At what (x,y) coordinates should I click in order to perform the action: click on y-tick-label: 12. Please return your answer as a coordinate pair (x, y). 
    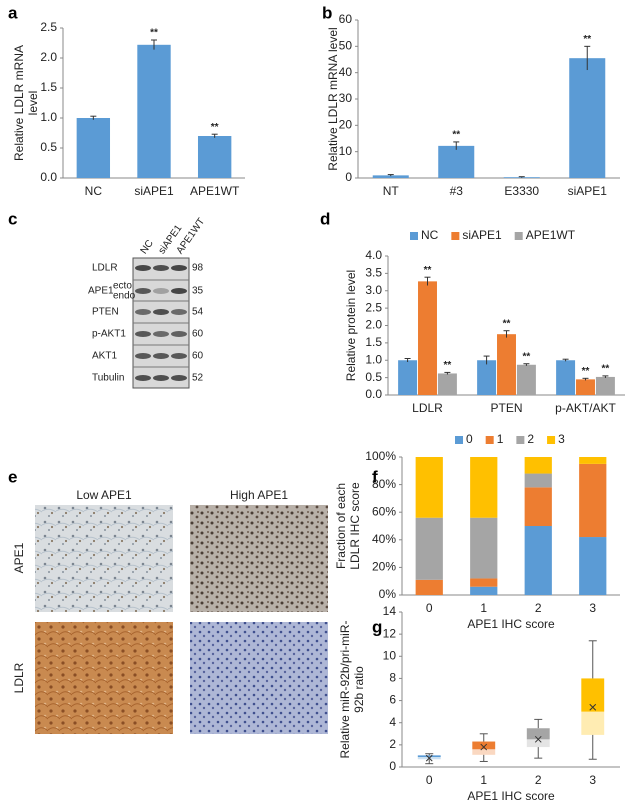
    Looking at the image, I should click on (390, 633).